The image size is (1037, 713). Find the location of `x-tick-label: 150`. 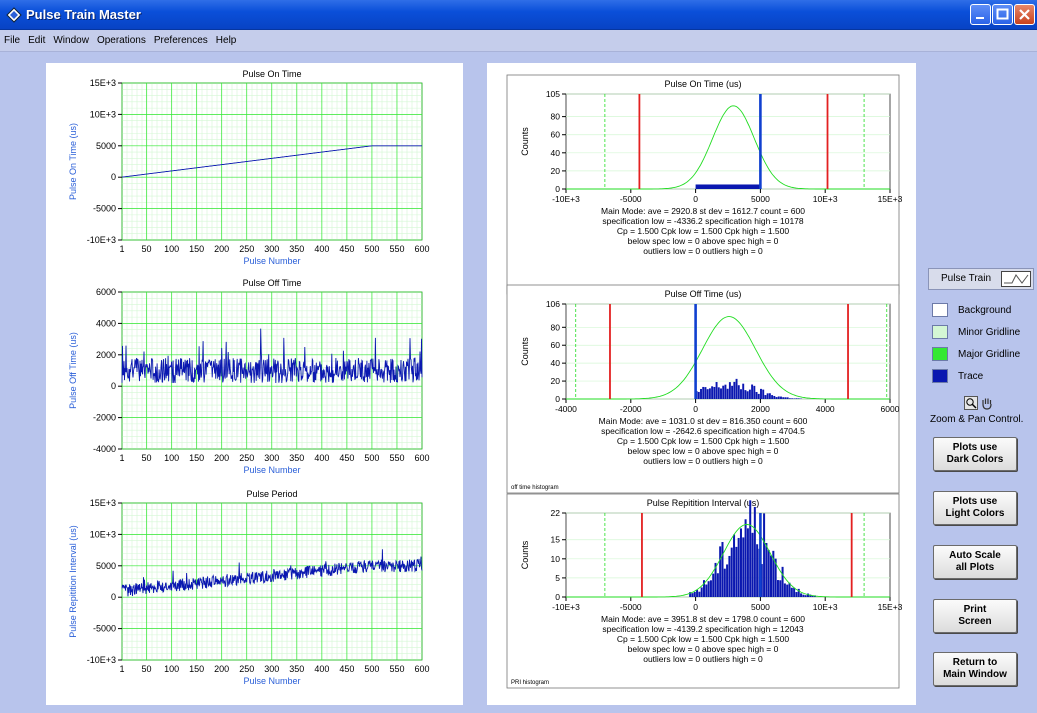

x-tick-label: 150 is located at coordinates (196, 669).